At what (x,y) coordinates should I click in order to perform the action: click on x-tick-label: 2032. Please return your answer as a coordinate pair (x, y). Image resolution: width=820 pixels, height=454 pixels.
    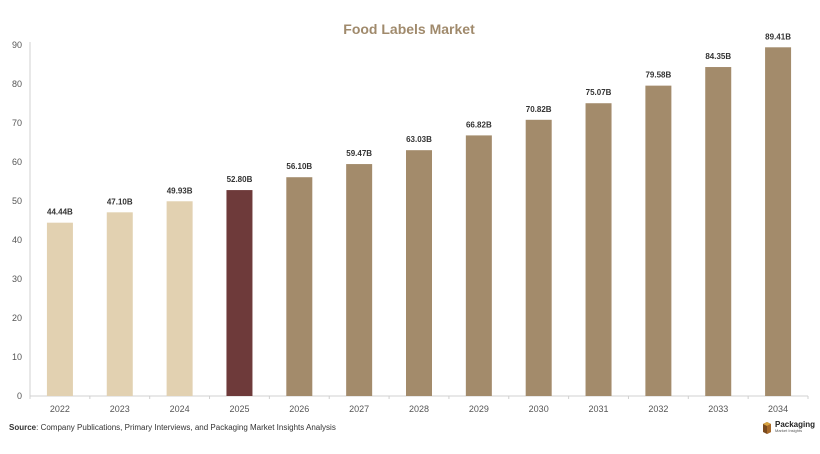
    Looking at the image, I should click on (658, 409).